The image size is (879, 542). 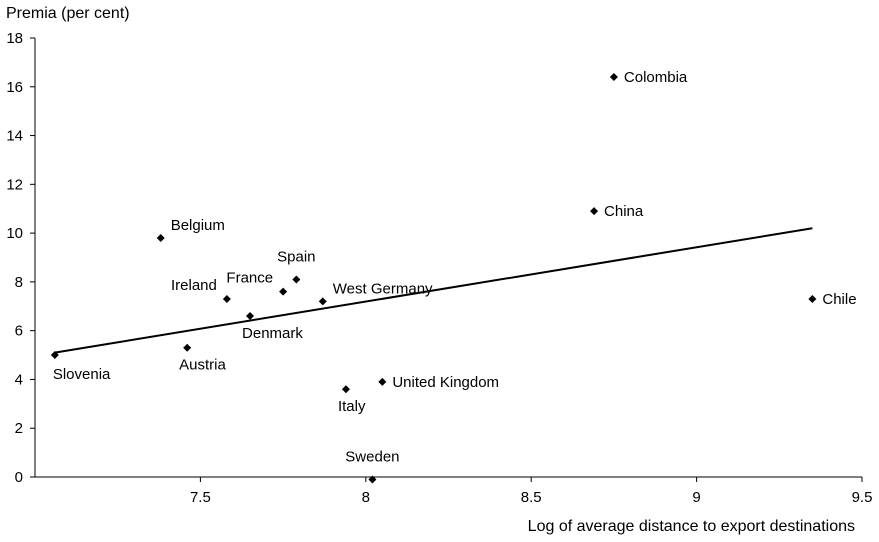 What do you see at coordinates (14, 184) in the screenshot?
I see `y-tick-label: 12` at bounding box center [14, 184].